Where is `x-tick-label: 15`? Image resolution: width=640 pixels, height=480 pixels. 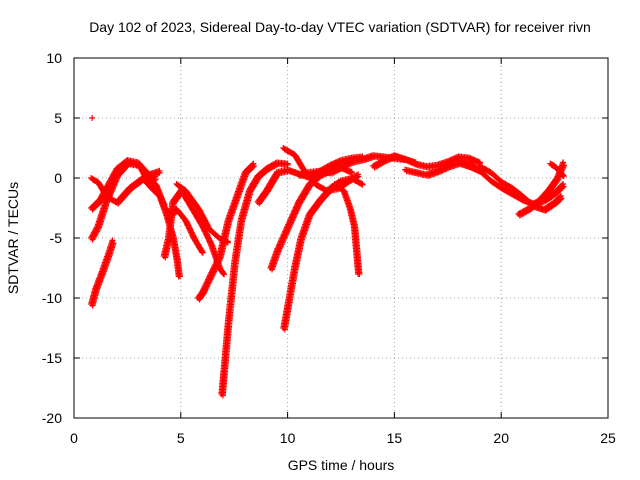
x-tick-label: 15 is located at coordinates (395, 438).